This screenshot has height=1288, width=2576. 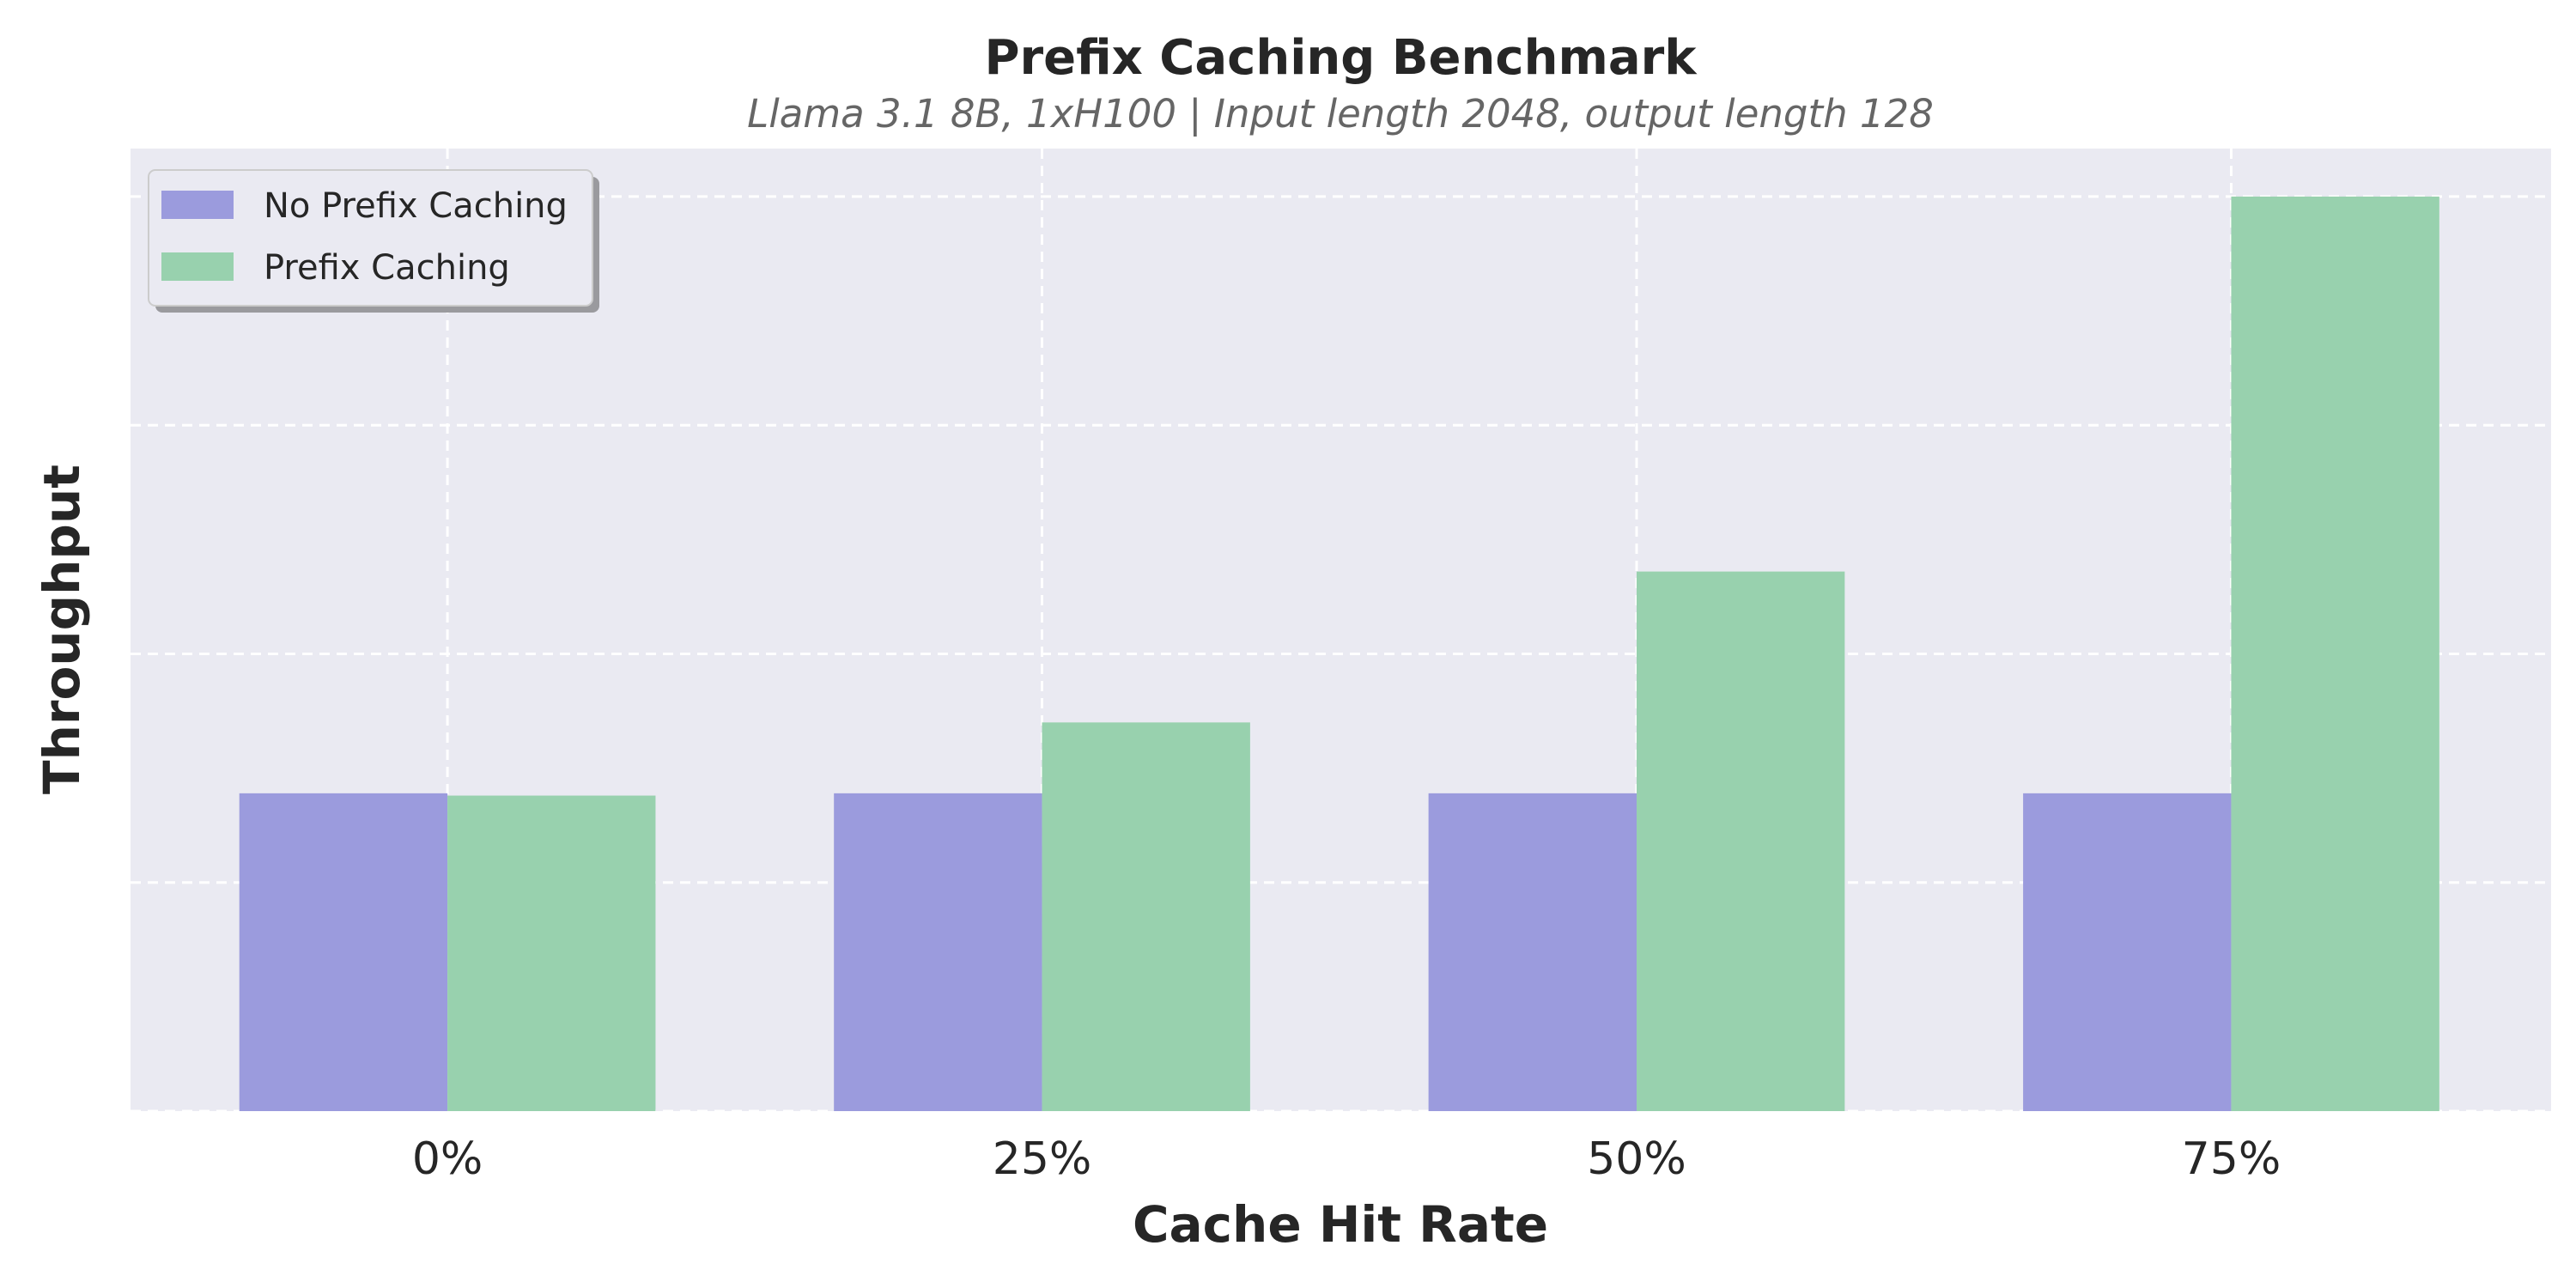 I want to click on x-tick-label: 25%, so click(x=1042, y=1159).